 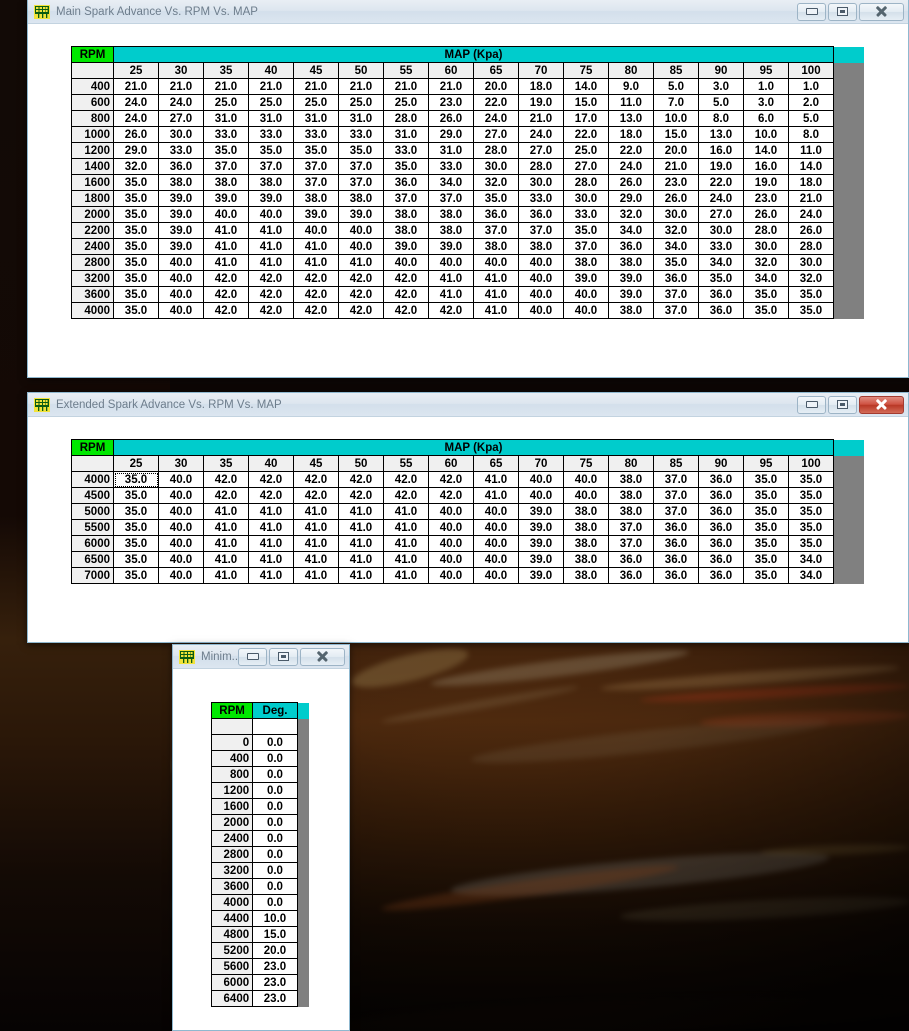 What do you see at coordinates (586, 118) in the screenshot?
I see `grid-cell: 17.0` at bounding box center [586, 118].